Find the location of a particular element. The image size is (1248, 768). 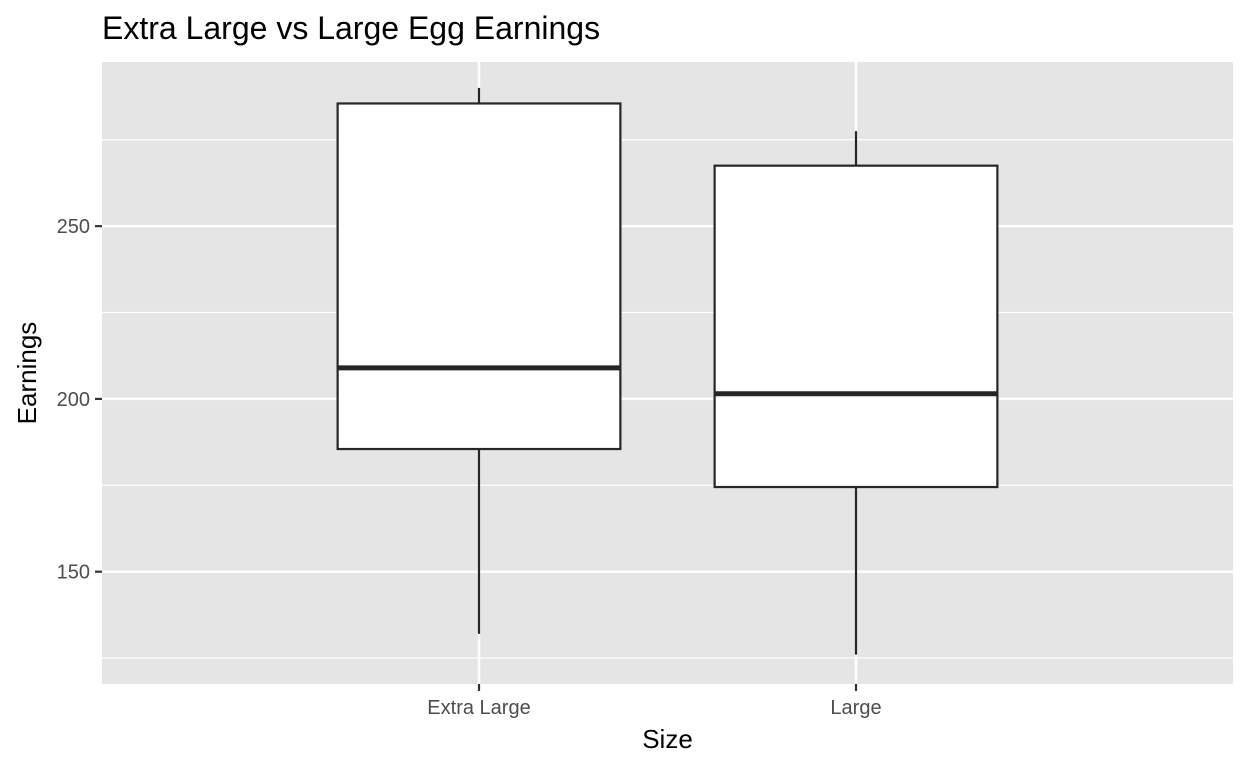

y-tick-label: 200 is located at coordinates (73, 400).